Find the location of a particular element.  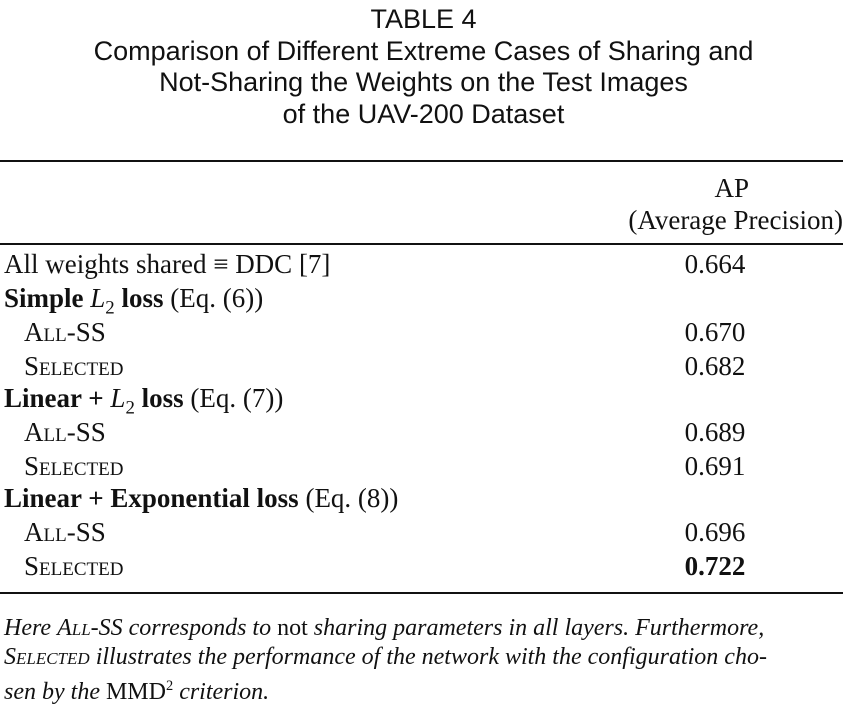

top-rule is located at coordinates (421, 161).